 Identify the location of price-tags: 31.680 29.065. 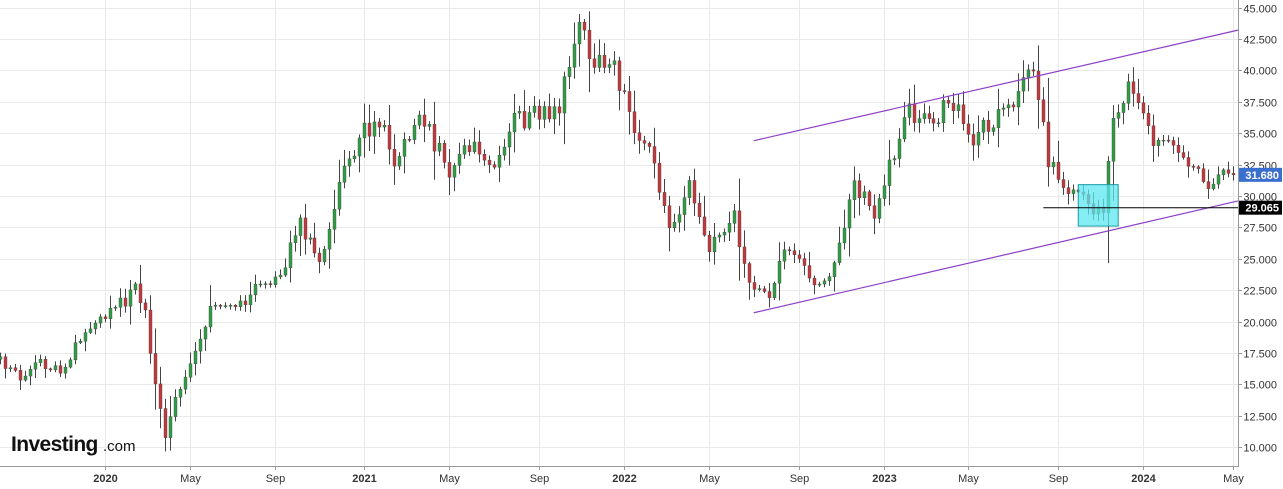
(1260, 191).